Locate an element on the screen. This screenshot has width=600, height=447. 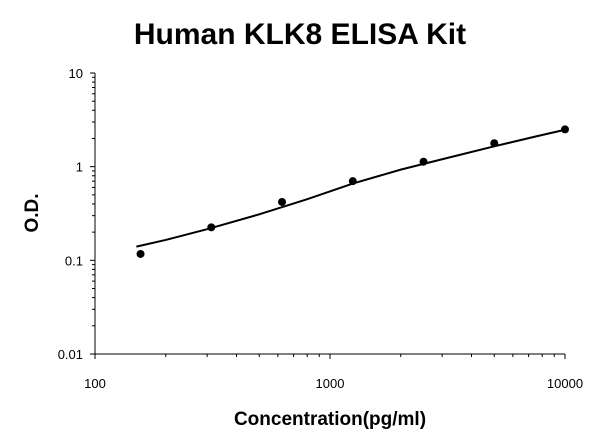
y-tick-label: 0.1 is located at coordinates (74, 260).